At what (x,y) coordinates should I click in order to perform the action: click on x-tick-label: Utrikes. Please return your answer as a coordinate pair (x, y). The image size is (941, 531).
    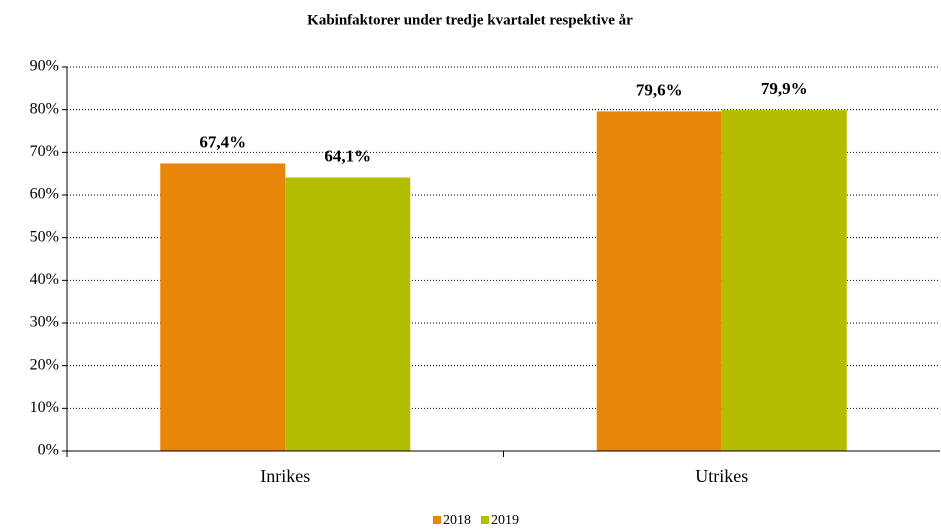
    Looking at the image, I should click on (721, 476).